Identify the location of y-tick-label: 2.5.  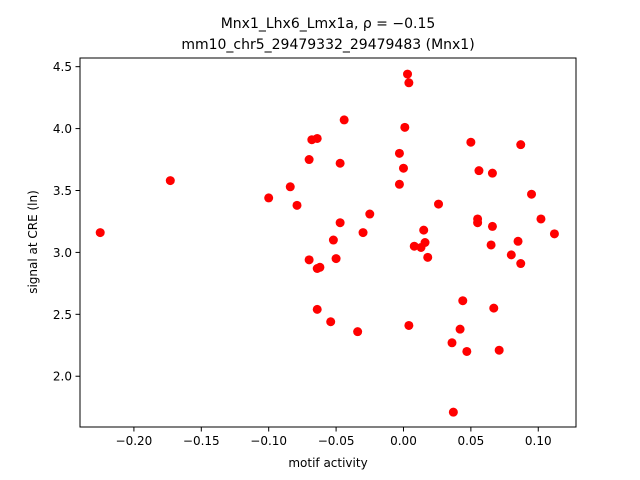
(62, 315).